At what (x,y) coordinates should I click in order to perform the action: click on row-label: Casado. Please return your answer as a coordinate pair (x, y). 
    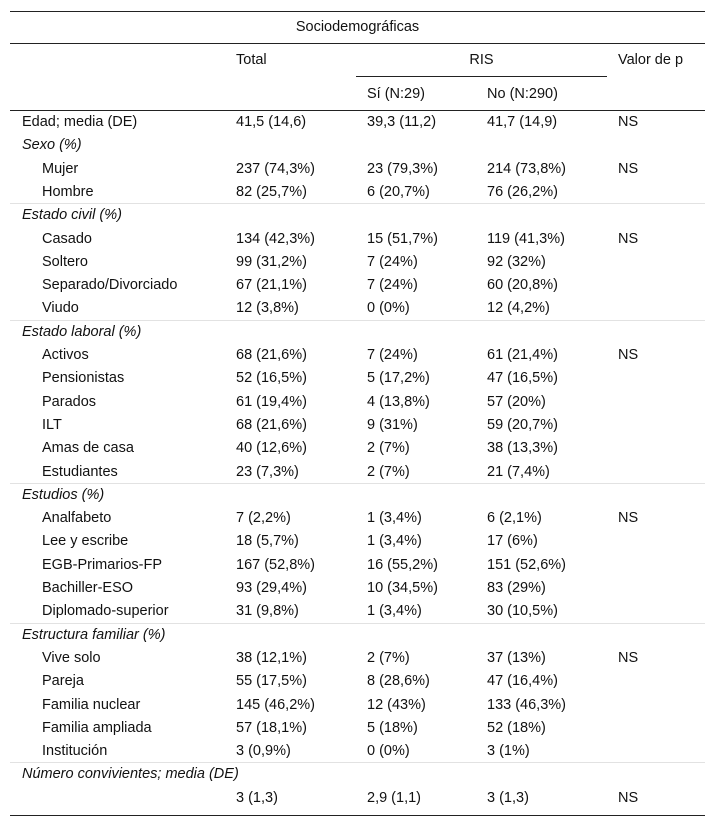
    Looking at the image, I should click on (67, 238).